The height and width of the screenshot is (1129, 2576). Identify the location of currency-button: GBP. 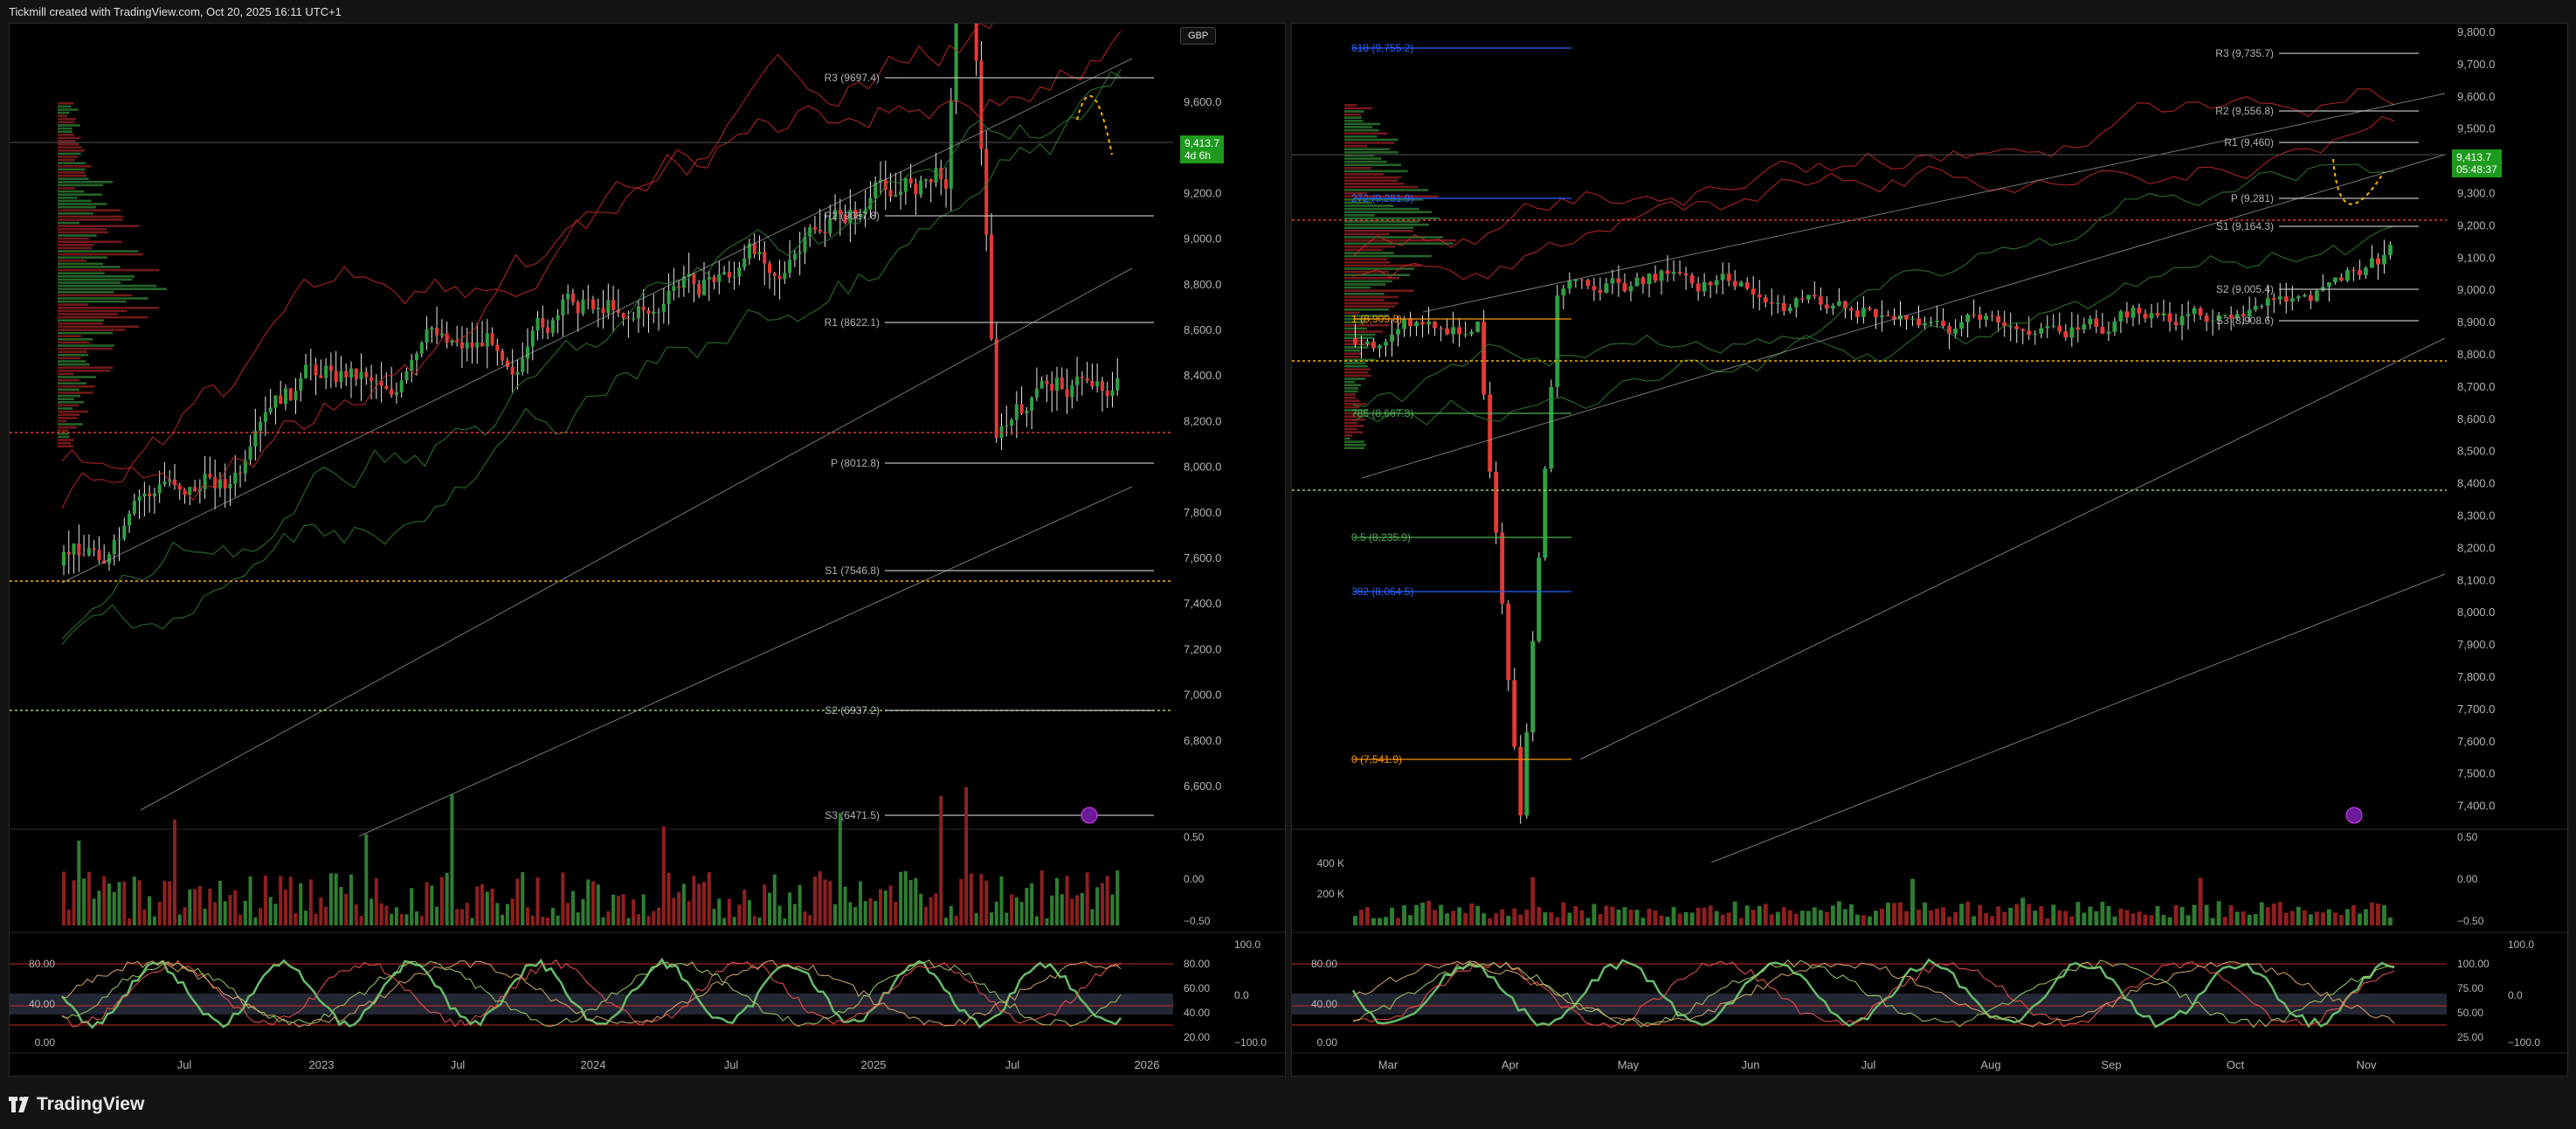
(1198, 36).